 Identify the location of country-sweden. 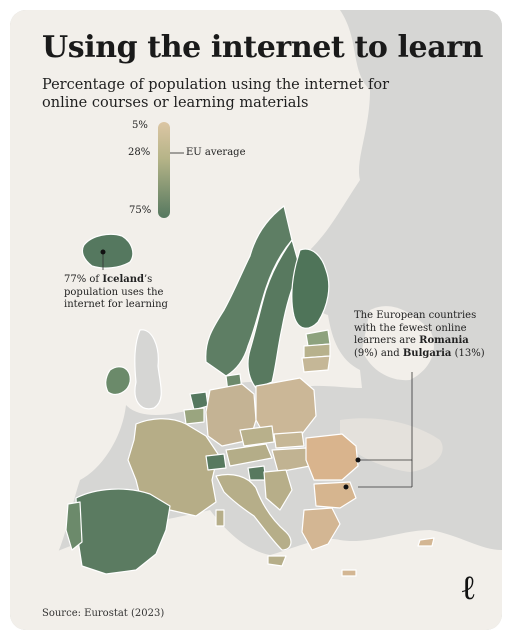
(274, 314).